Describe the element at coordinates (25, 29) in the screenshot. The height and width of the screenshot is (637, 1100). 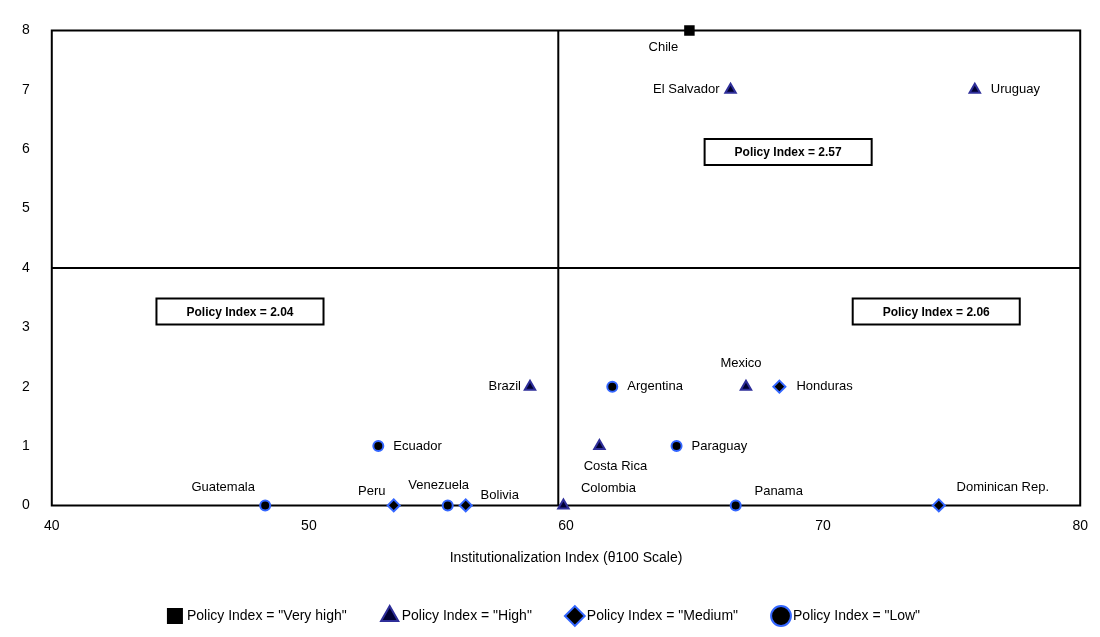
I see `y-tick-label: 8` at that location.